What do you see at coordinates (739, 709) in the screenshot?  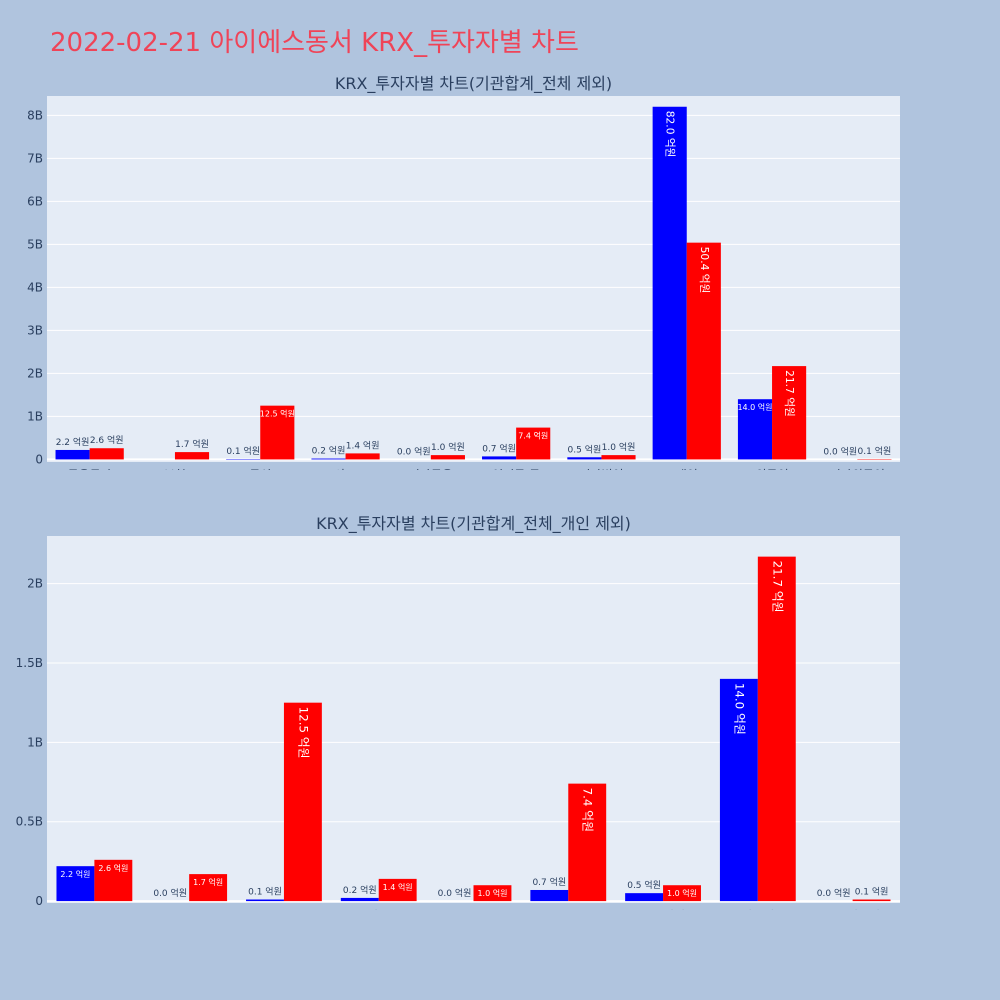 I see `data-label: 14.0 억원` at bounding box center [739, 709].